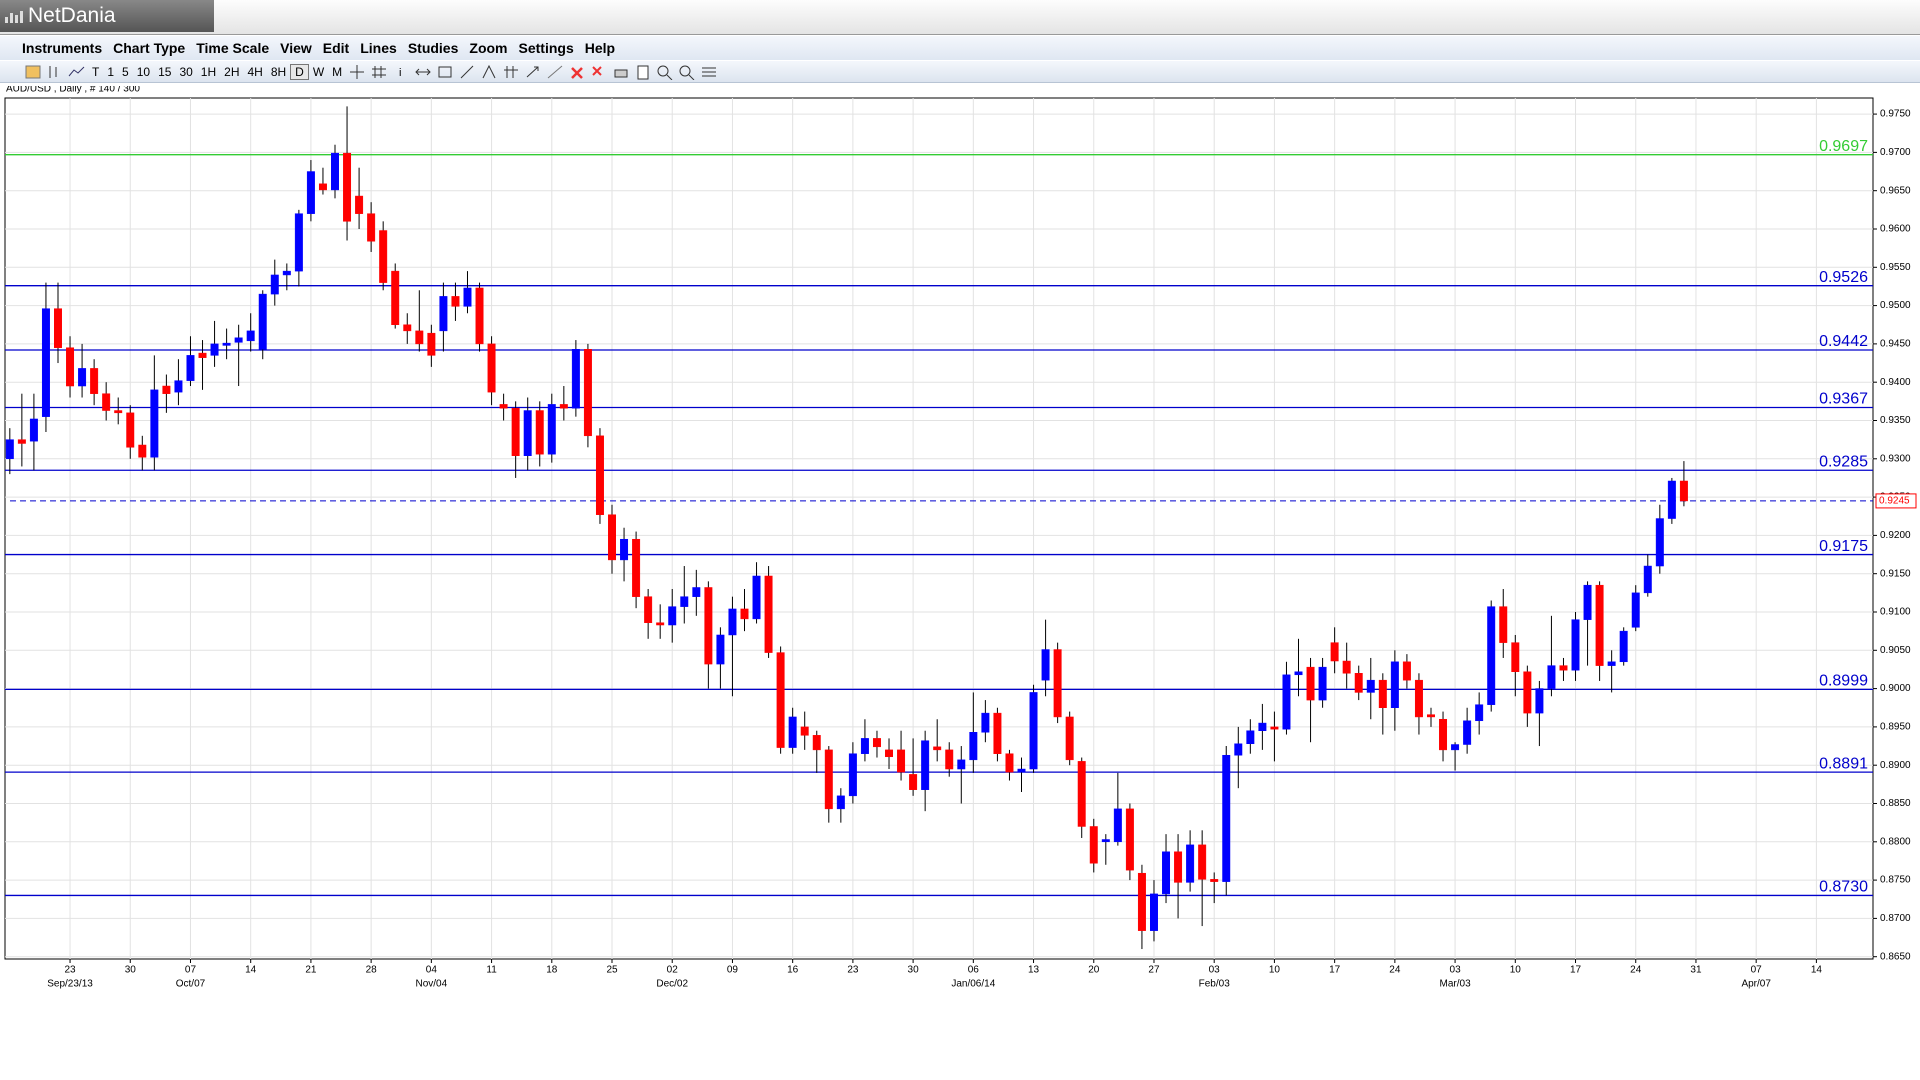  I want to click on level-label: 0.9697, so click(1843, 146).